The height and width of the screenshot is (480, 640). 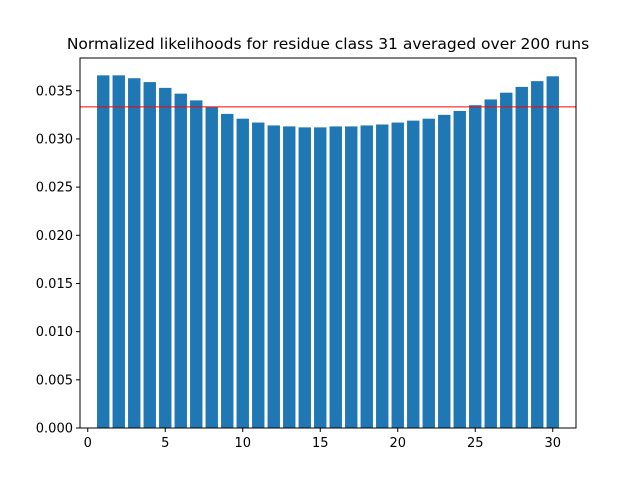 I want to click on x-tick-label: 5, so click(x=165, y=443).